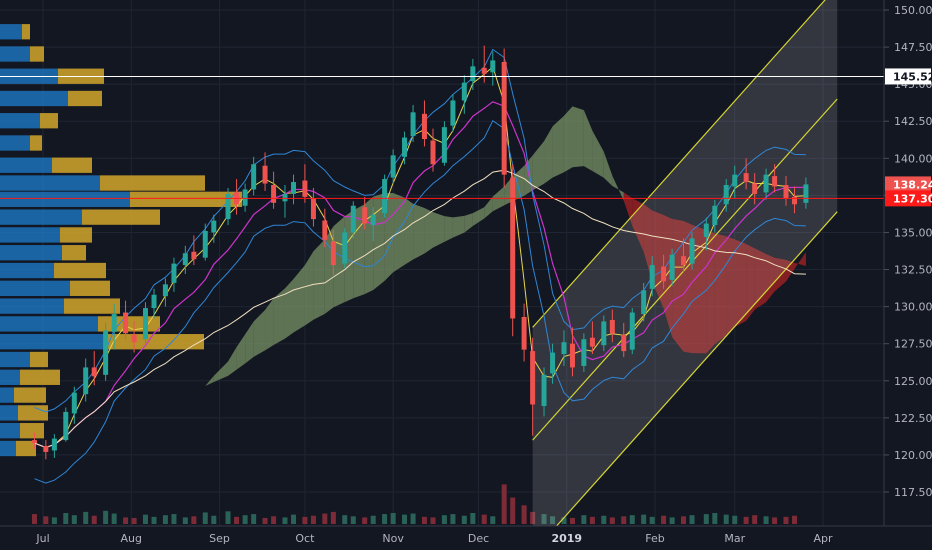 The image size is (932, 550). I want to click on y-tick-label: 117.50, so click(913, 492).